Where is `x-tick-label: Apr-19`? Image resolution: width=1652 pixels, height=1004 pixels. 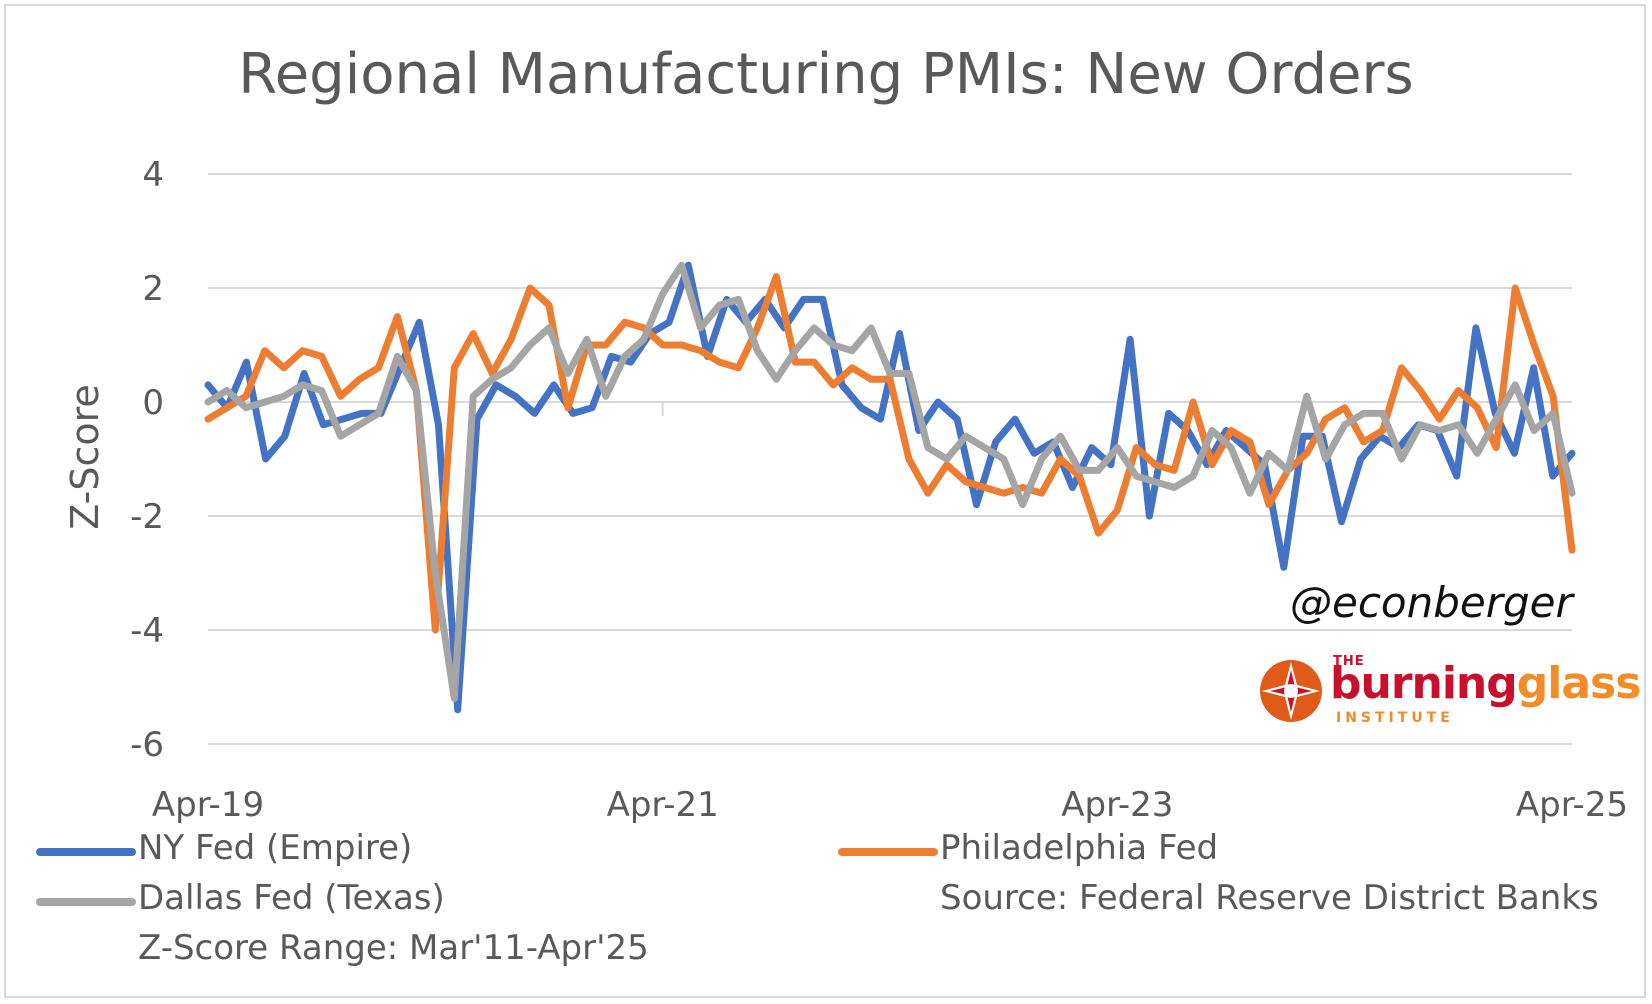
x-tick-label: Apr-19 is located at coordinates (208, 805).